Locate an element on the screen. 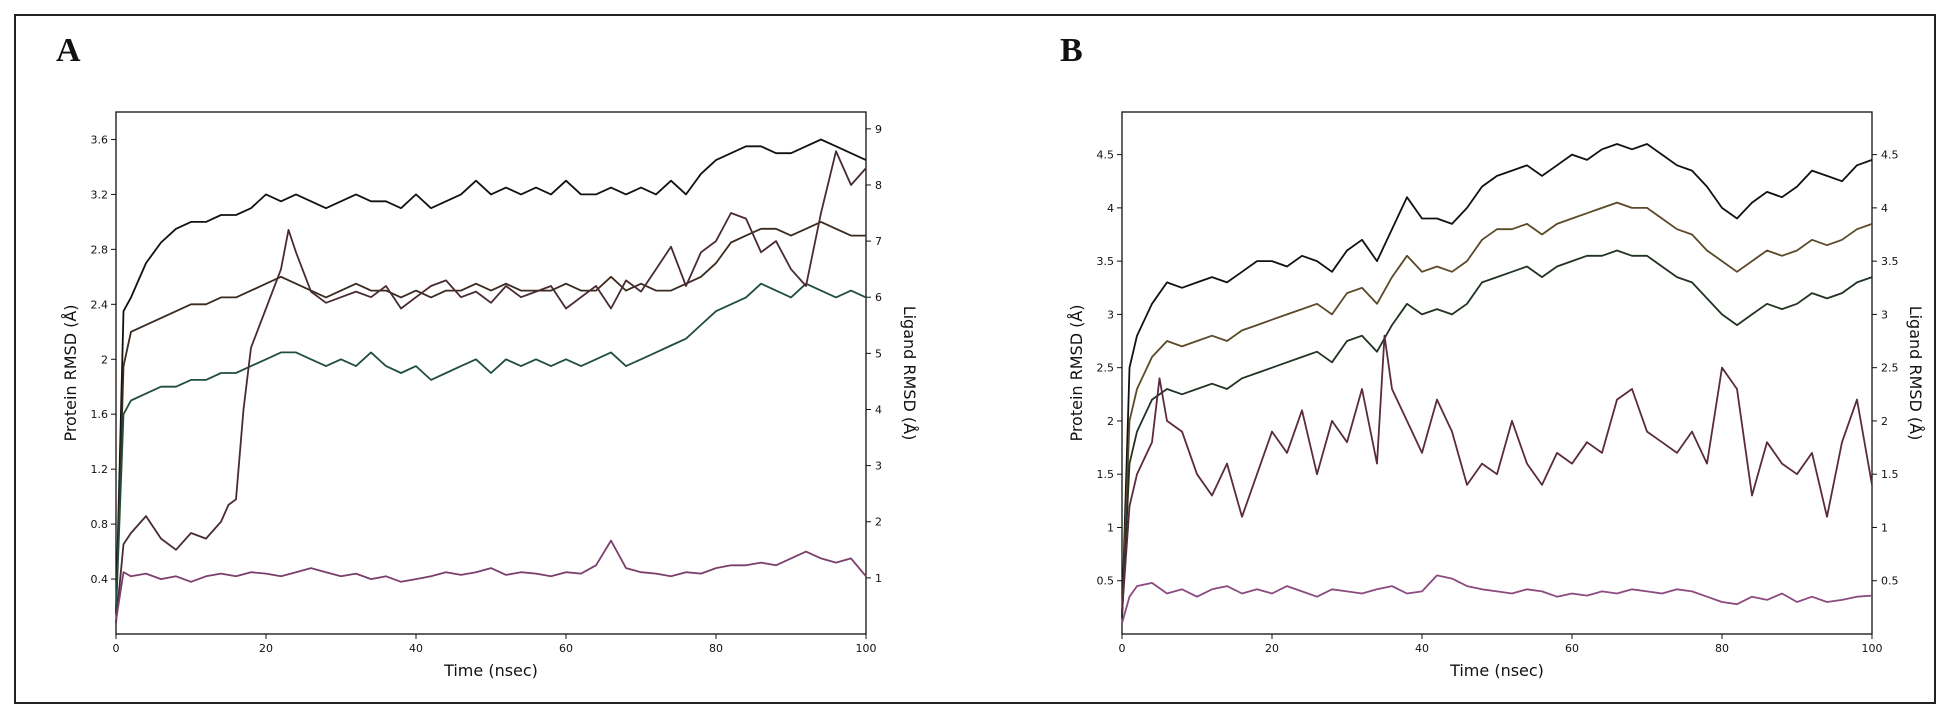 Image resolution: width=1952 pixels, height=718 pixels. y-tick-label-a: 1.6 is located at coordinates (100, 414).